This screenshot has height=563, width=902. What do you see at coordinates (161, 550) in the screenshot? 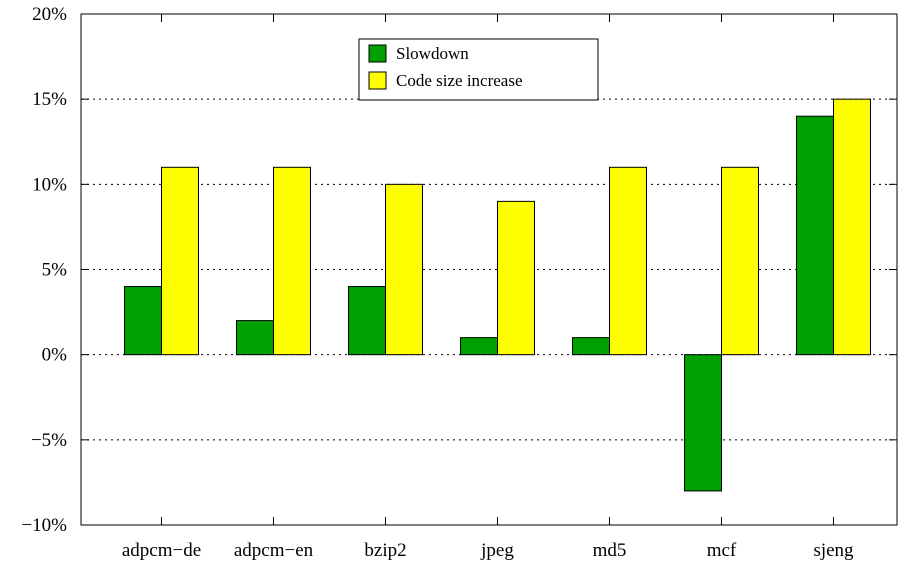
I see `x-tick-label: adpcm−de` at bounding box center [161, 550].